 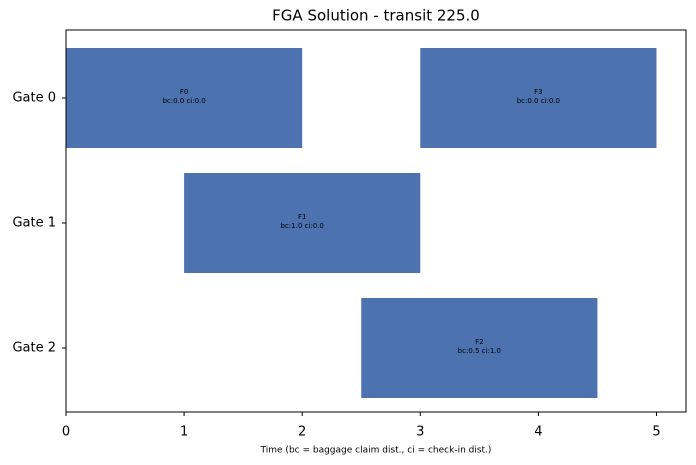 What do you see at coordinates (302, 226) in the screenshot?
I see `bar-label: bc:1.0 ci:0.0` at bounding box center [302, 226].